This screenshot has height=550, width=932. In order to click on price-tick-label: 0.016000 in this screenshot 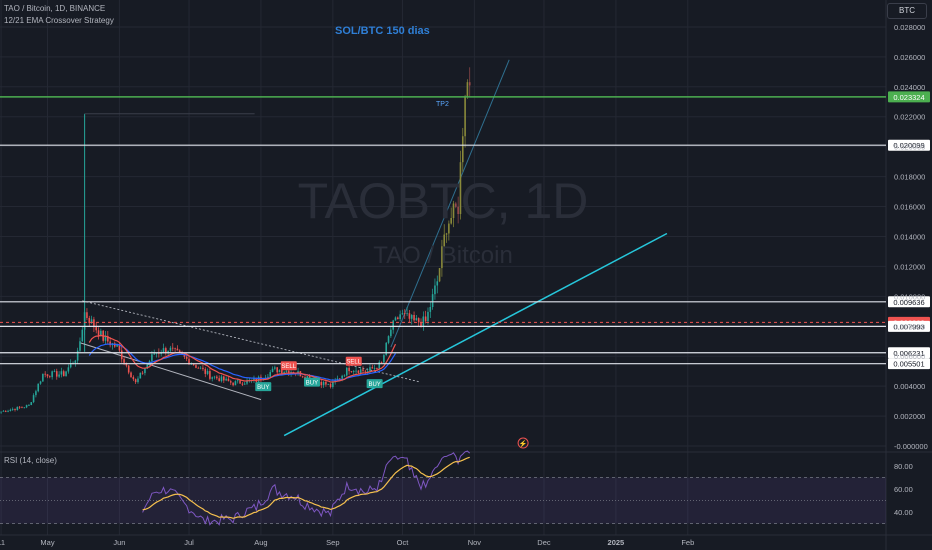, I will do `click(909, 207)`.